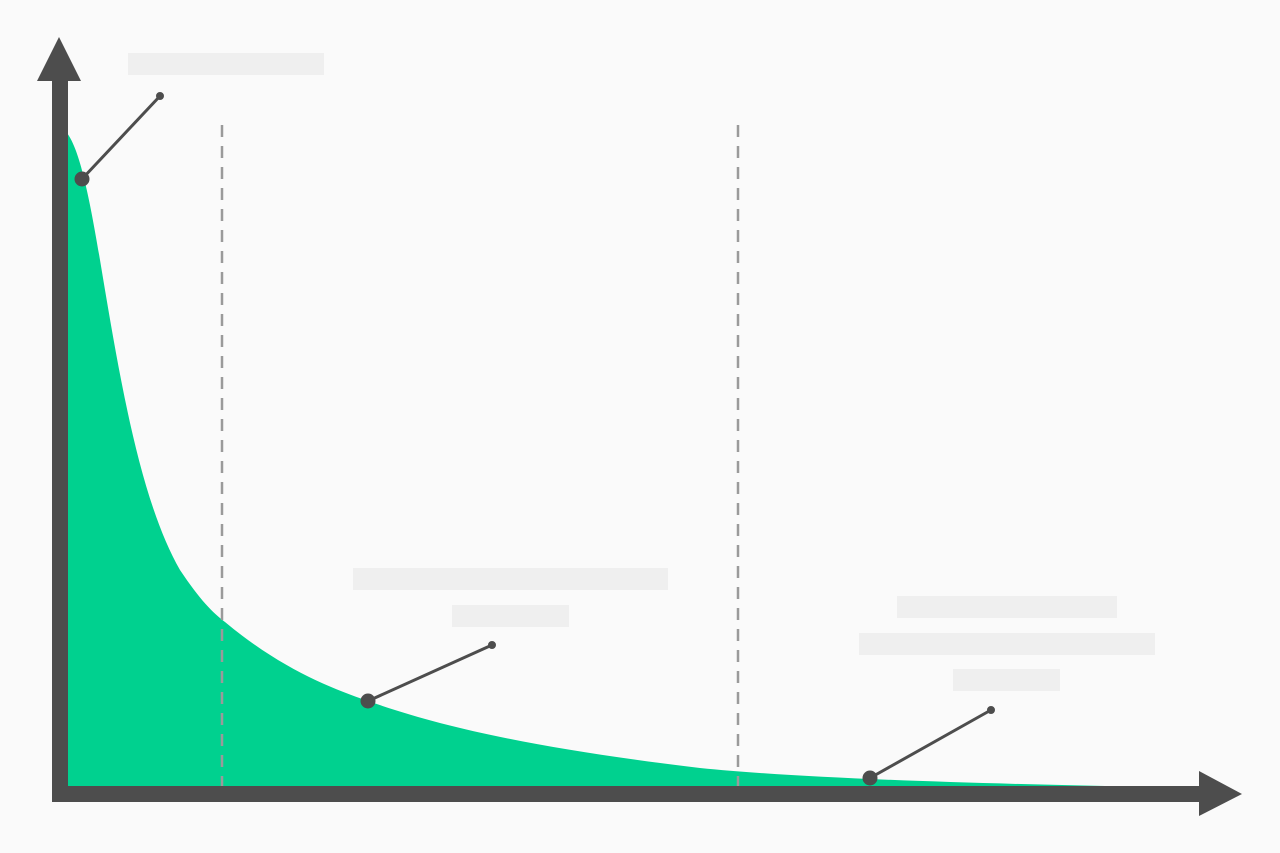  What do you see at coordinates (60, 440) in the screenshot?
I see `y-axis` at bounding box center [60, 440].